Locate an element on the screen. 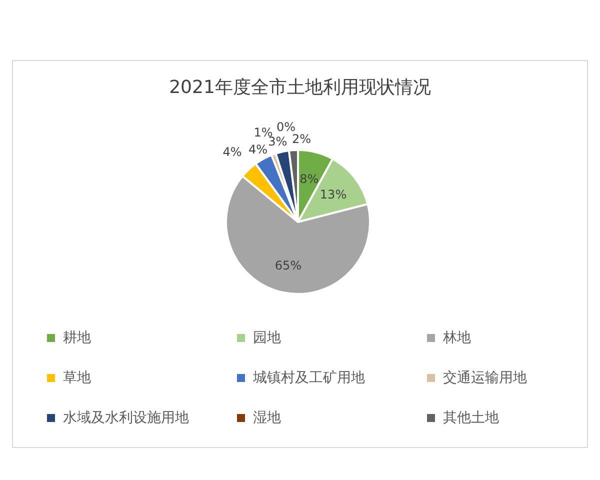 This screenshot has height=480, width=600. legend-label: 其他土地 is located at coordinates (471, 418).